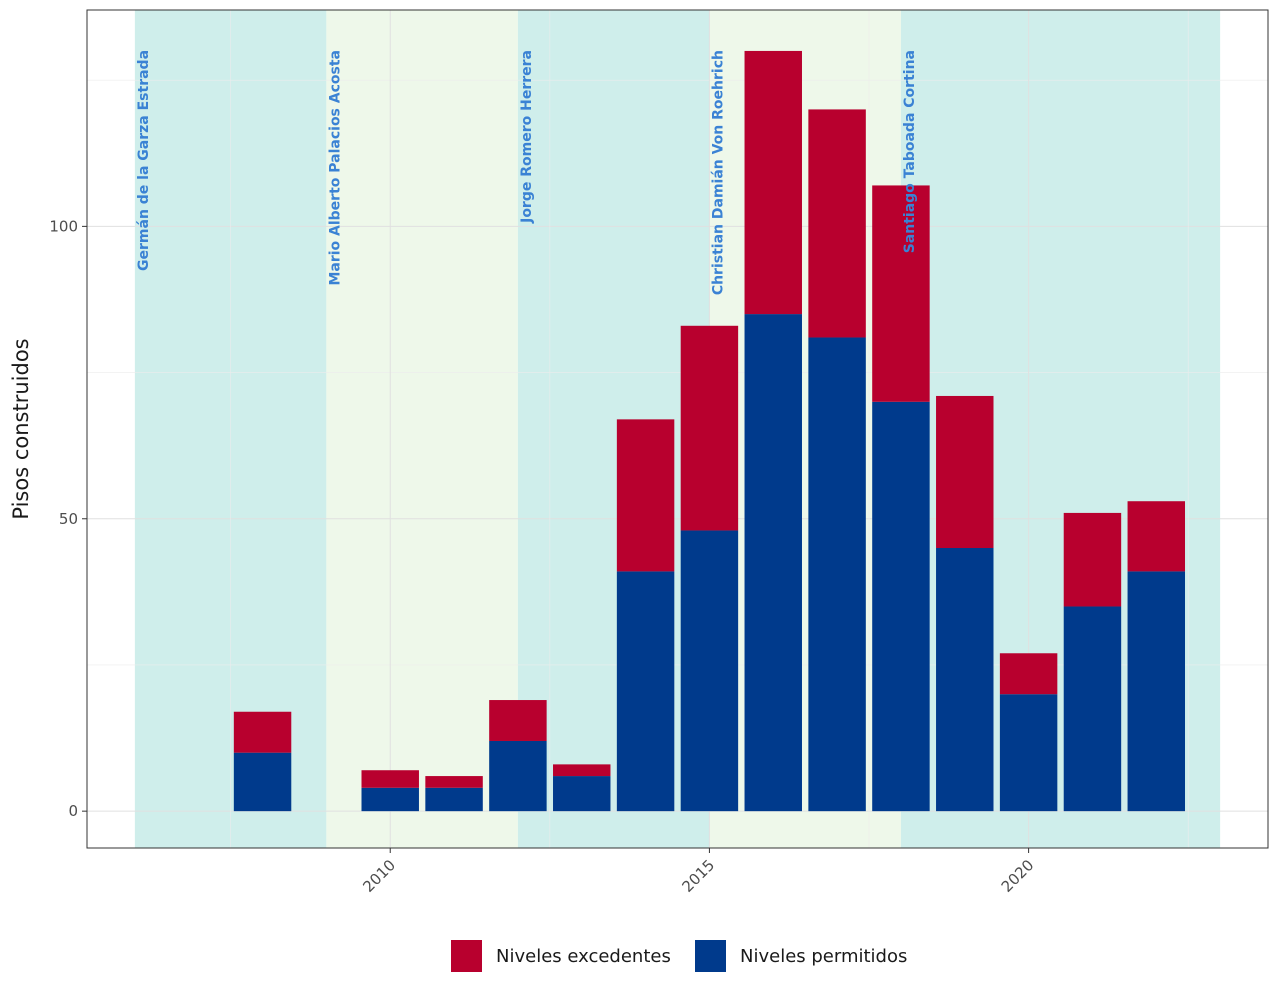 The height and width of the screenshot is (995, 1280). I want to click on term-label: Santiago Taboada Cortina, so click(910, 151).